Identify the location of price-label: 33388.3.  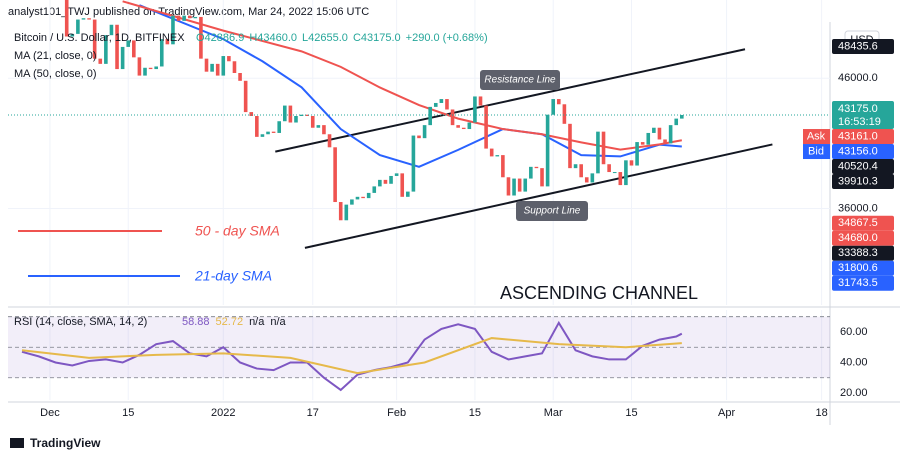
(858, 253).